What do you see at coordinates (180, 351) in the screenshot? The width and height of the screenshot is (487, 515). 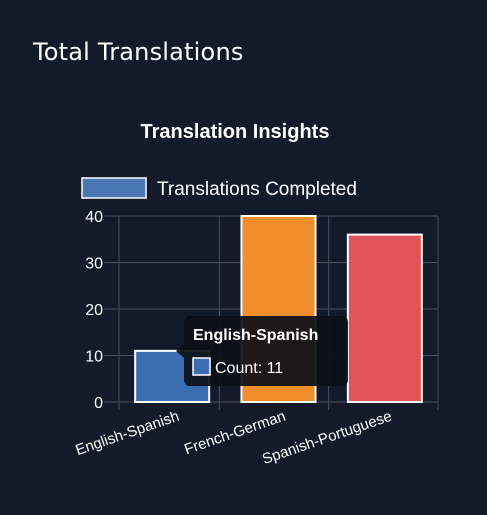 I see `tooltip-caret` at bounding box center [180, 351].